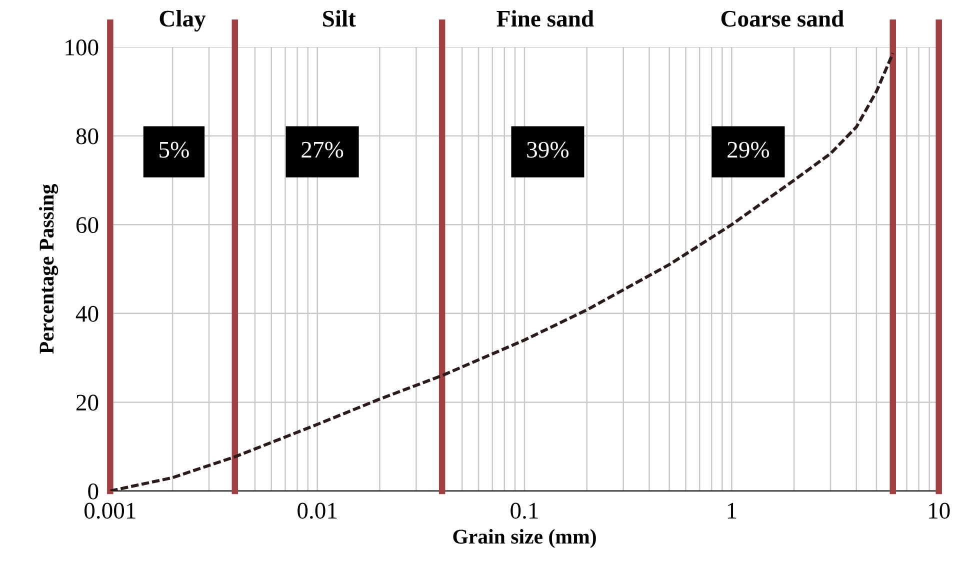 Image resolution: width=958 pixels, height=588 pixels. I want to click on x-tick-label: 1, so click(732, 510).